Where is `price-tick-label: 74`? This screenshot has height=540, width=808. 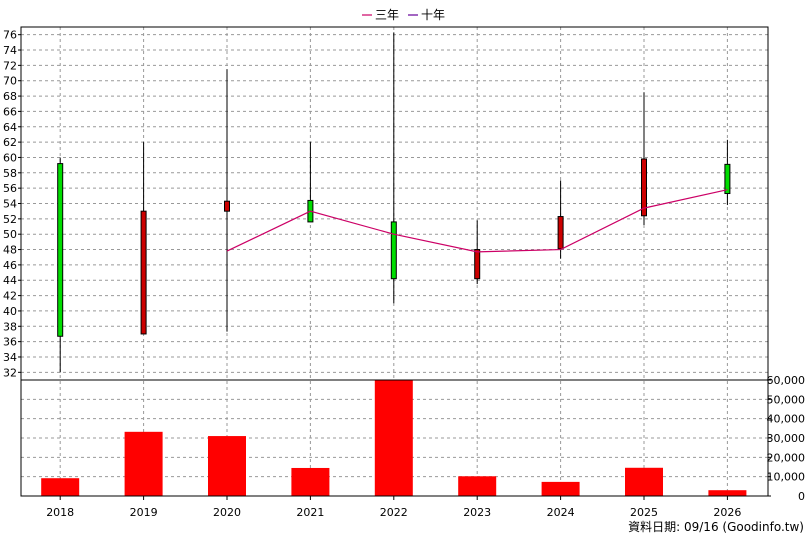
price-tick-label: 74 is located at coordinates (10, 50).